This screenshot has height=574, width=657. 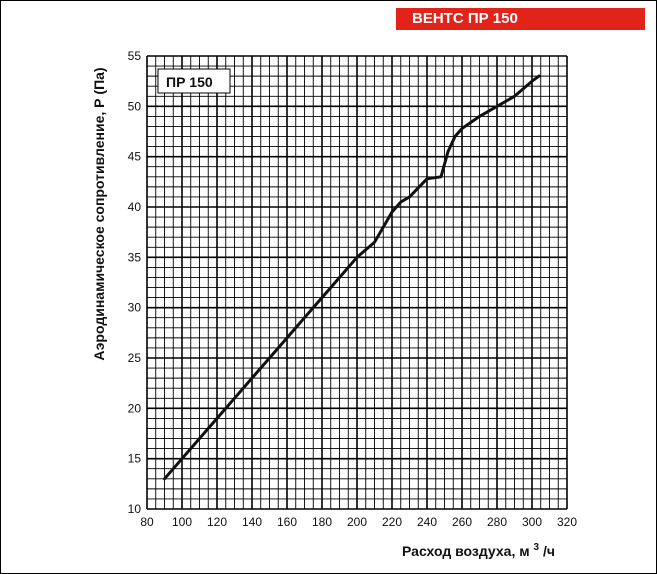 I want to click on x-tick-labels: 80 100 120 140 160 180 200 220 240 260 280 300 320, so click(x=358, y=522).